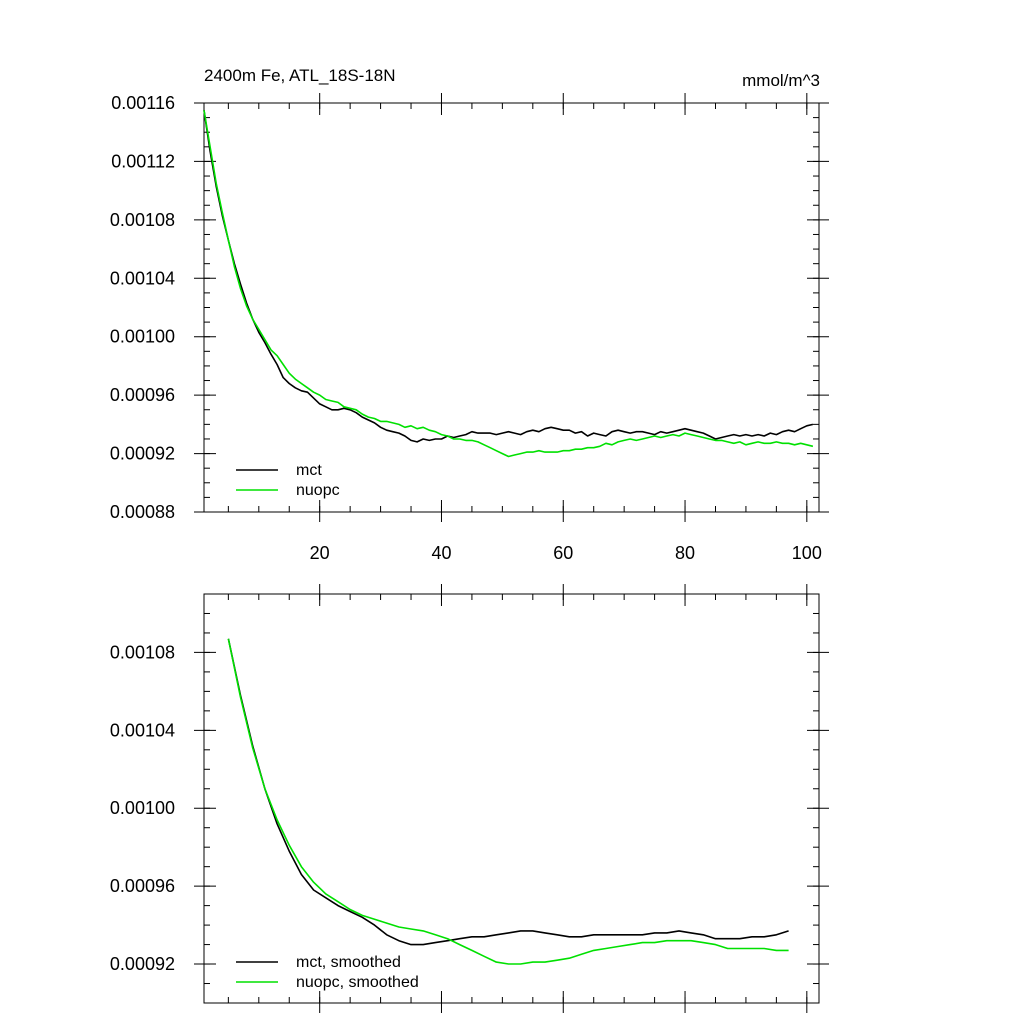  Describe the element at coordinates (348, 962) in the screenshot. I see `legend-label: mct, smoothed` at that location.